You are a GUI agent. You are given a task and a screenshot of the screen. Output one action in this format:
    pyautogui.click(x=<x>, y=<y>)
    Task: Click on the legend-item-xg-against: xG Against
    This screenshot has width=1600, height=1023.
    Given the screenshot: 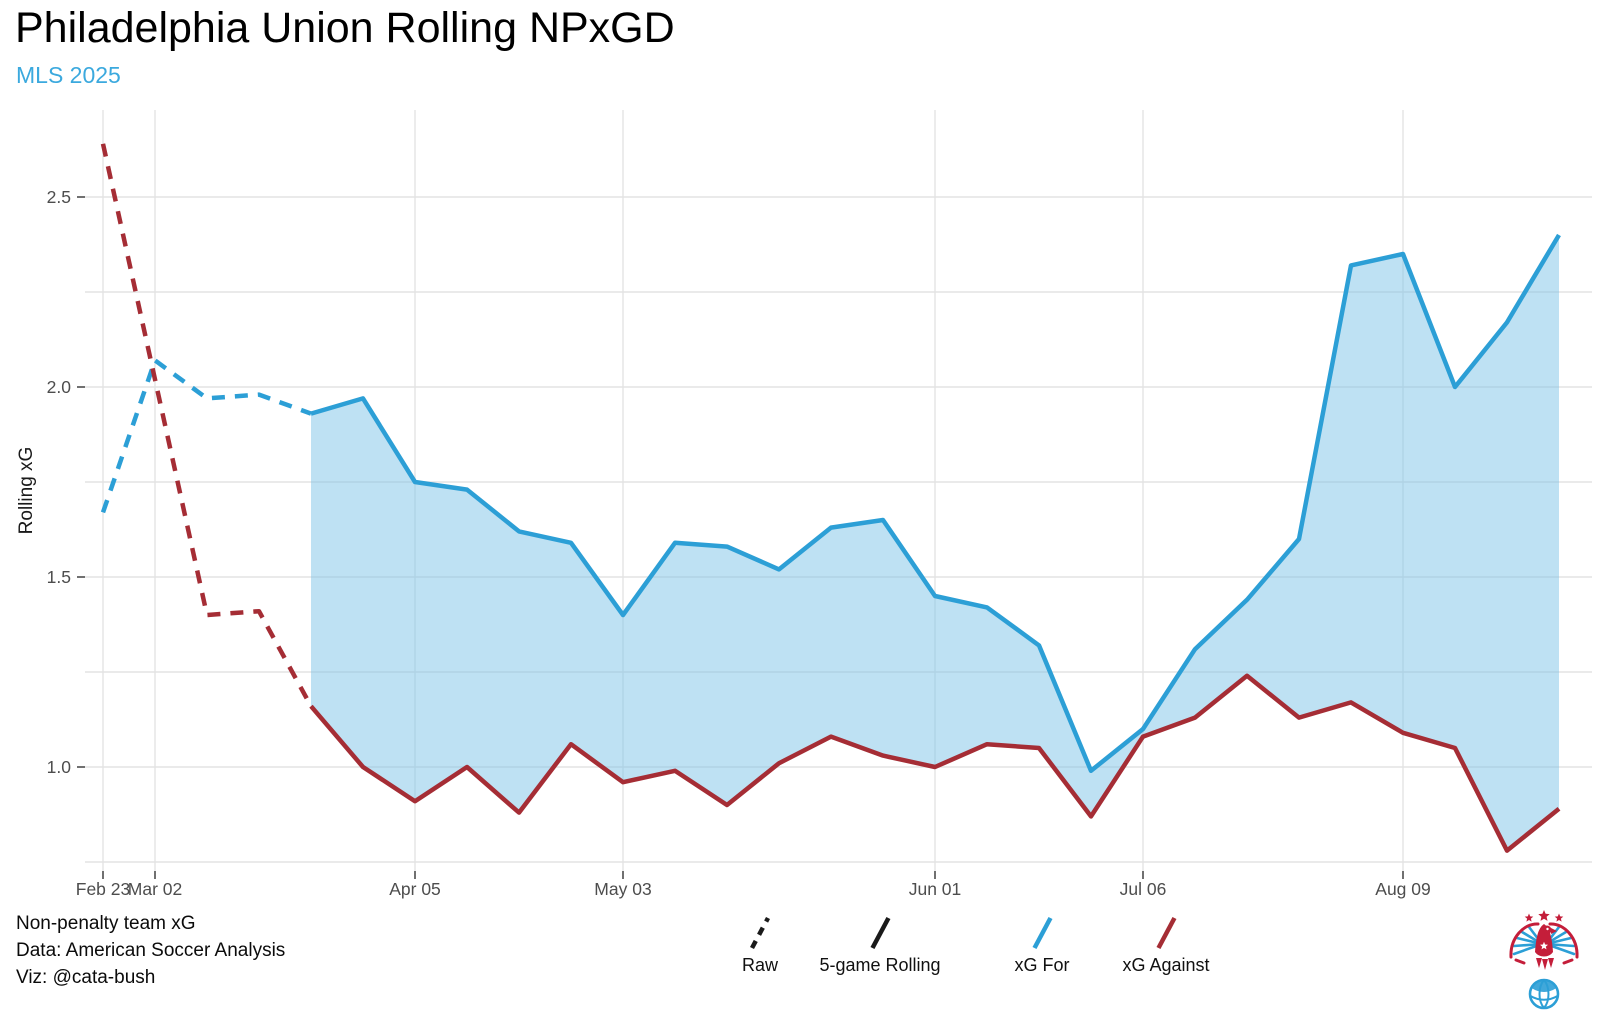 What is the action you would take?
    pyautogui.click(x=1166, y=944)
    